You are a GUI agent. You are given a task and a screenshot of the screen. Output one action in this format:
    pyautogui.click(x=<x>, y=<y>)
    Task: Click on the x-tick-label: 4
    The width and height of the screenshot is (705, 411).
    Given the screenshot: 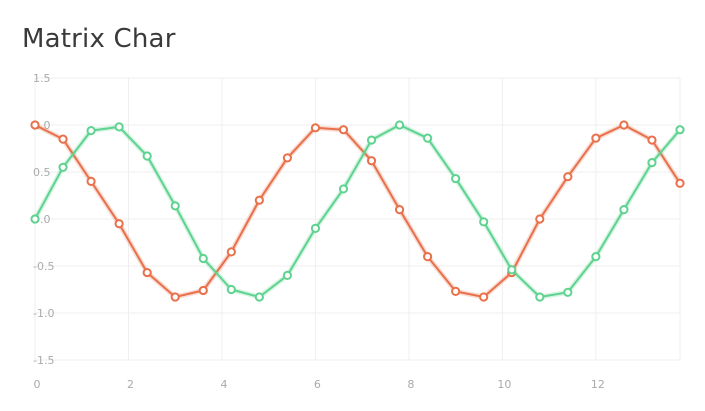 What is the action you would take?
    pyautogui.click(x=223, y=384)
    